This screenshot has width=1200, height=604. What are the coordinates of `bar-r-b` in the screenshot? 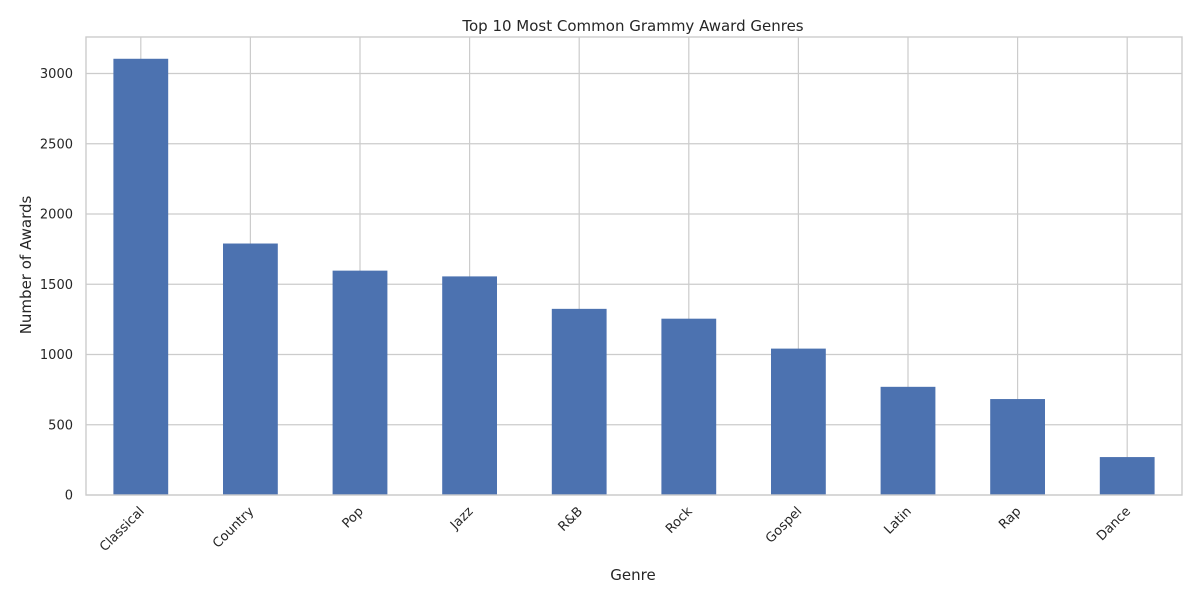 It's located at (579, 401).